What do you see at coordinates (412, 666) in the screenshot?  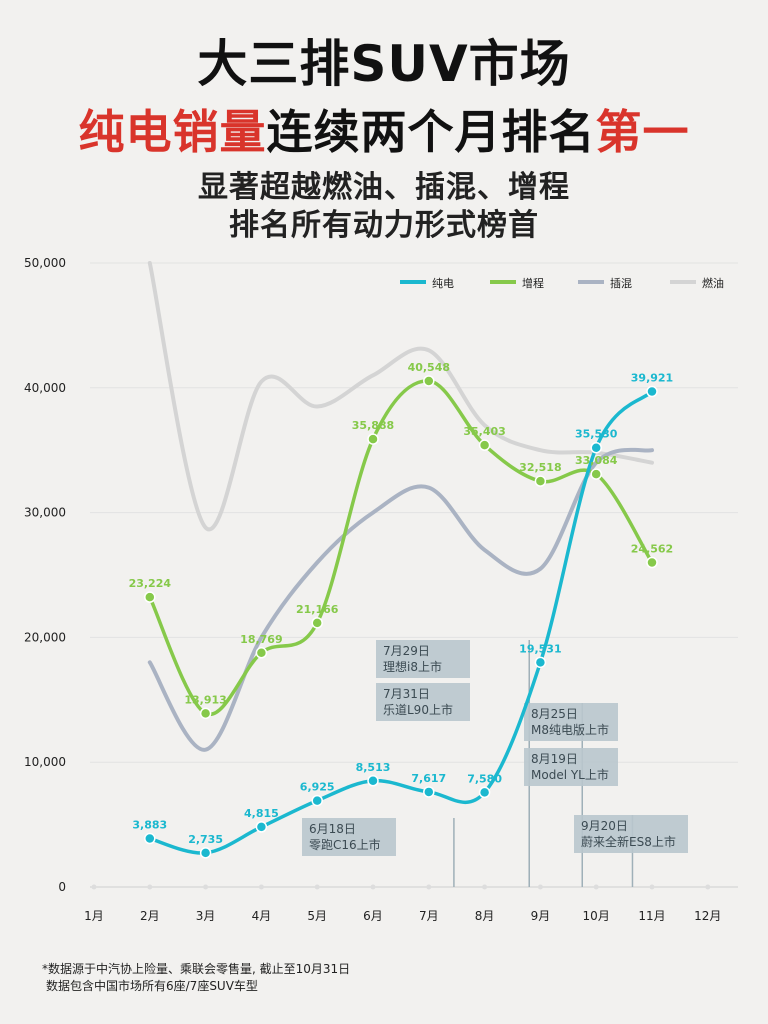 I see `annotation-text: 理想i8上市` at bounding box center [412, 666].